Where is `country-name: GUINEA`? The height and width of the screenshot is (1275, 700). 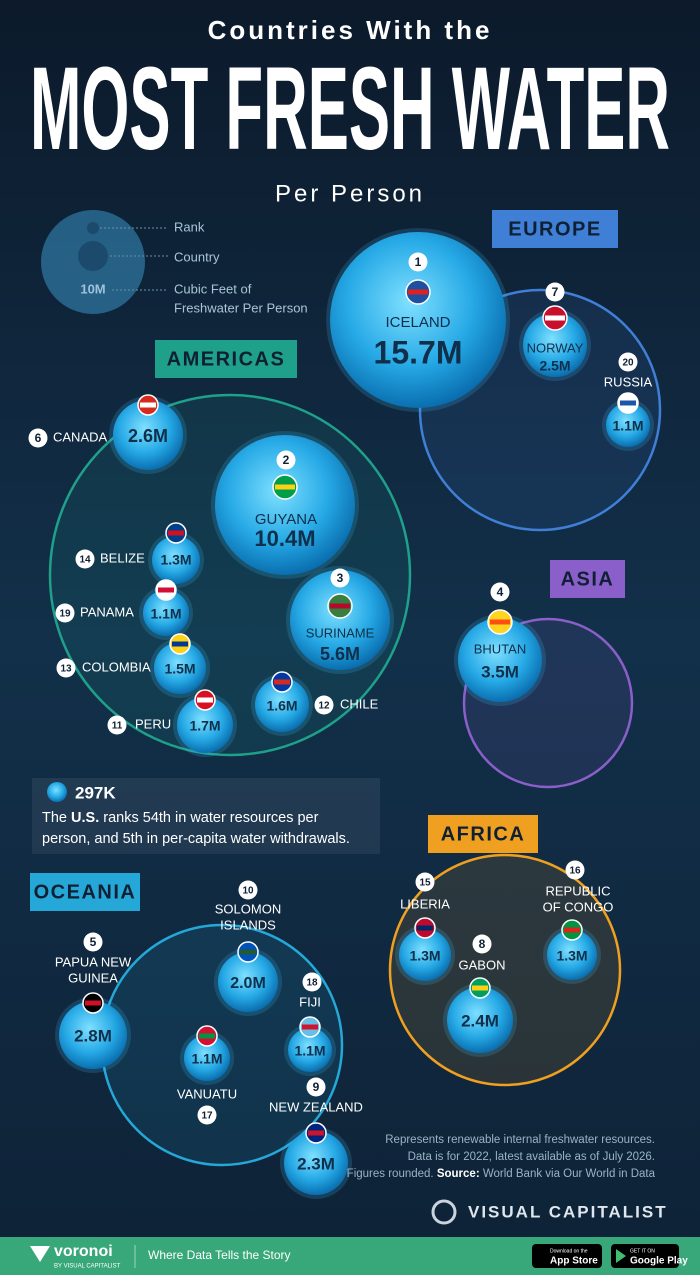 country-name: GUINEA is located at coordinates (93, 977).